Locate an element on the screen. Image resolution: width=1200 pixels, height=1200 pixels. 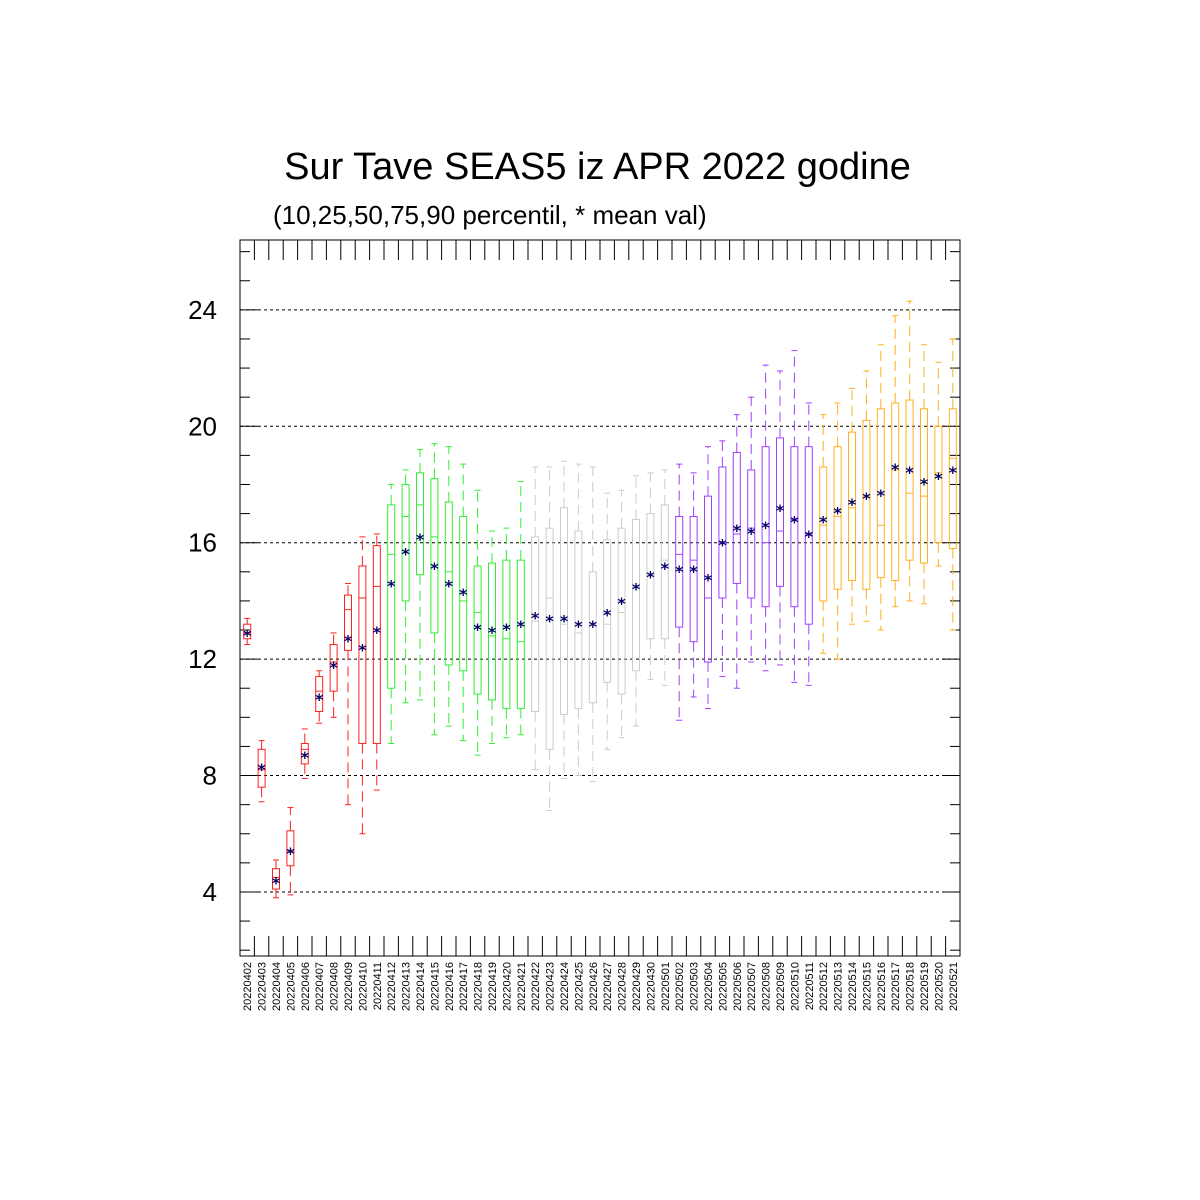
x-tick-label: 20220402 is located at coordinates (248, 986).